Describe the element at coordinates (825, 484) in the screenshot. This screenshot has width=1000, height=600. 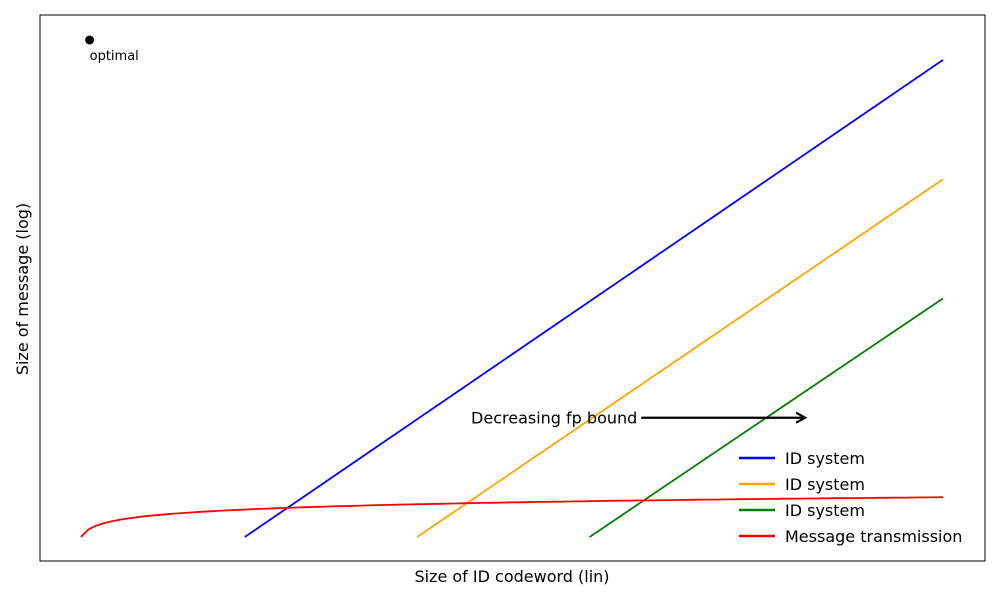
I see `legend-label-2: ID system` at that location.